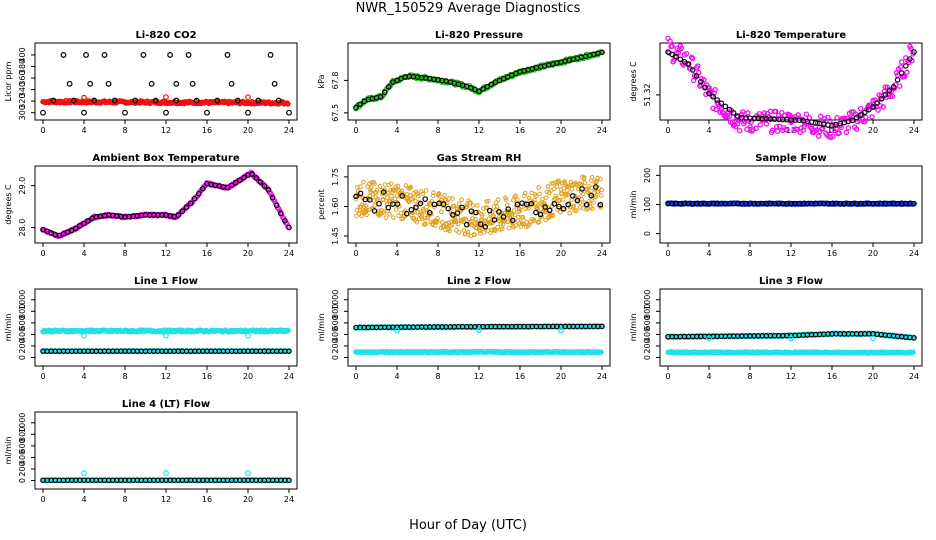  I want to click on y-tick-label: 320, so click(22, 100).